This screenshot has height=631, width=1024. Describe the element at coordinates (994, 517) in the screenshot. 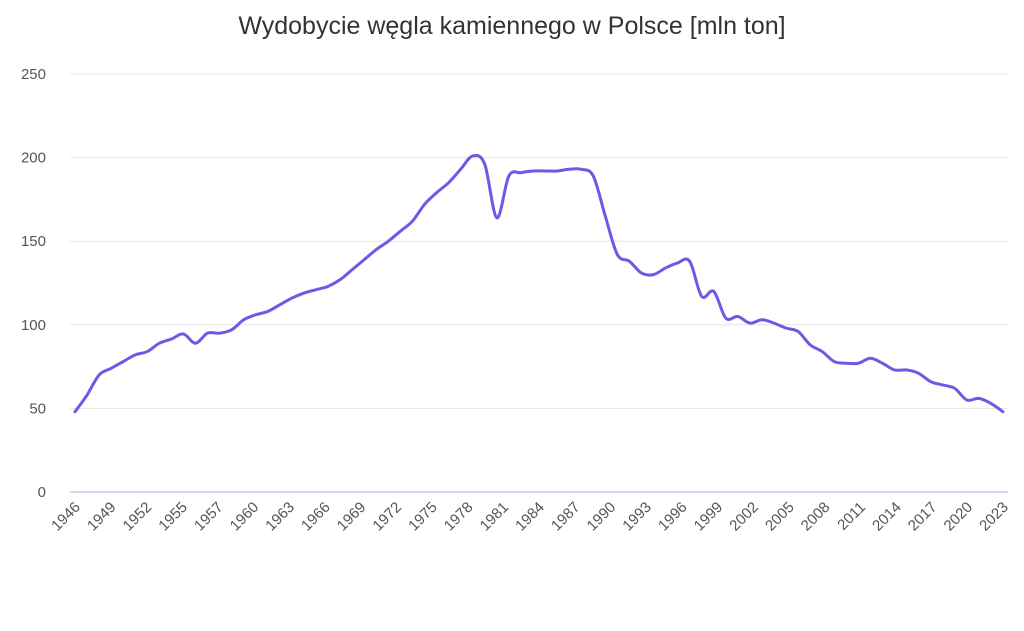

I see `x-tick-label: 2023` at that location.